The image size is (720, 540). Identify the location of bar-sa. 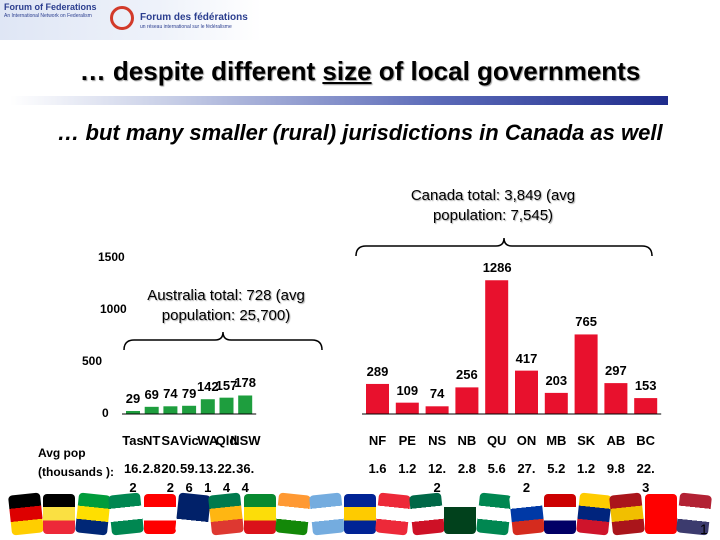
(170, 410).